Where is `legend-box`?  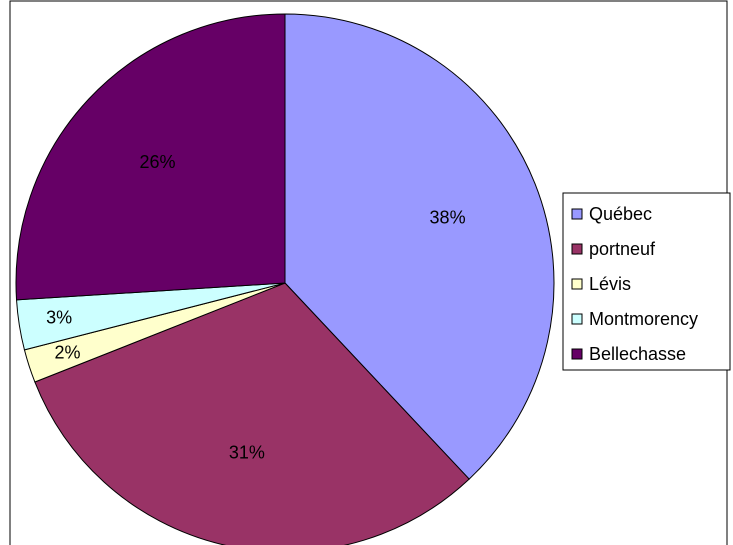 legend-box is located at coordinates (646, 281).